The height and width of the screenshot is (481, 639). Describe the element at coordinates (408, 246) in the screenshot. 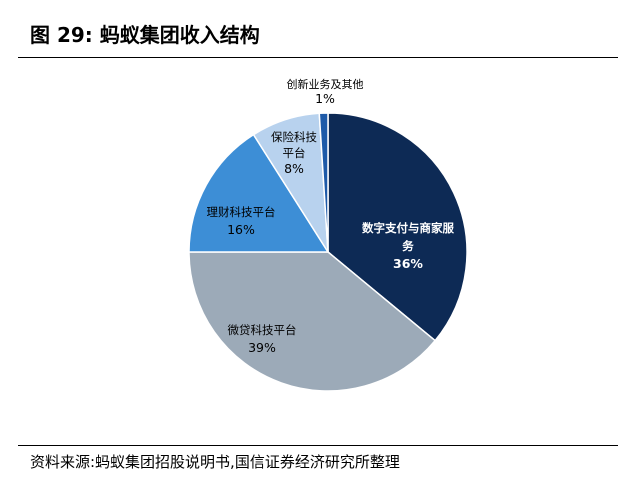

I see `slice-category-label: 务` at that location.